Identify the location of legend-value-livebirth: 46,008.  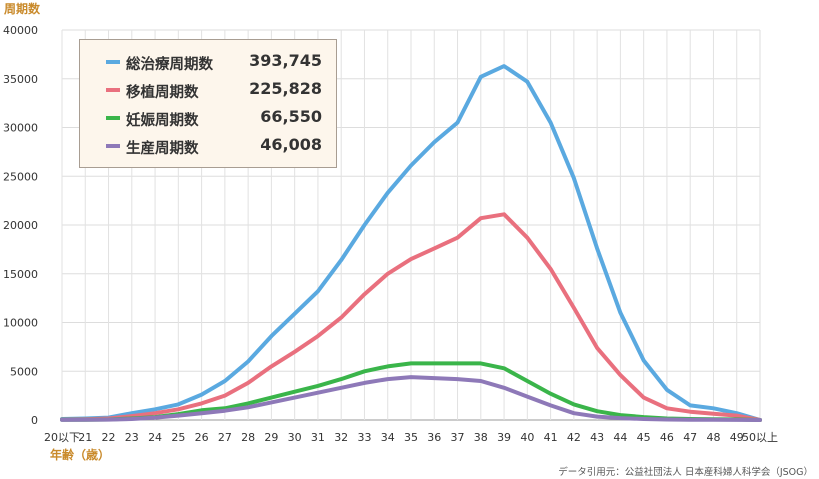
(291, 144).